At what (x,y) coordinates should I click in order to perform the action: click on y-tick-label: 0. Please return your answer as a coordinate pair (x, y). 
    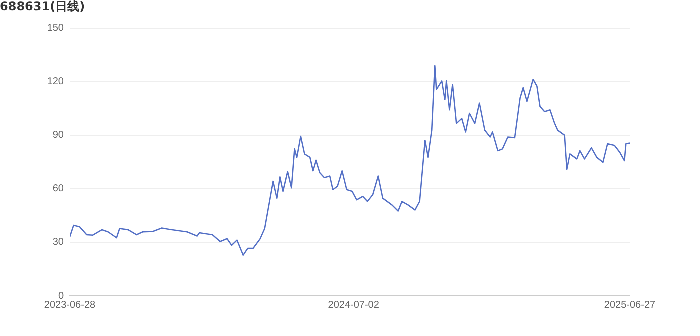
    Looking at the image, I should click on (61, 296).